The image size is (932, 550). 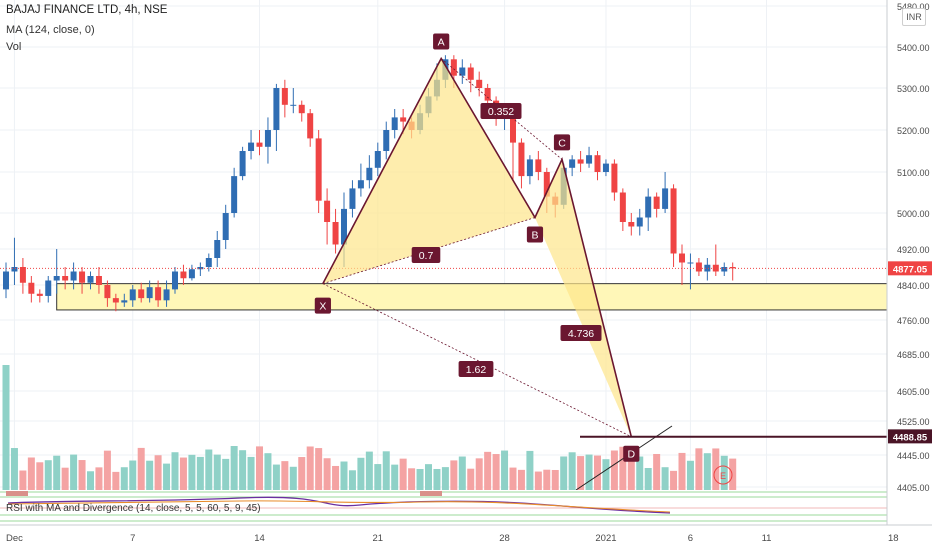 What do you see at coordinates (913, 456) in the screenshot?
I see `price-tick-label: 4445.00` at bounding box center [913, 456].